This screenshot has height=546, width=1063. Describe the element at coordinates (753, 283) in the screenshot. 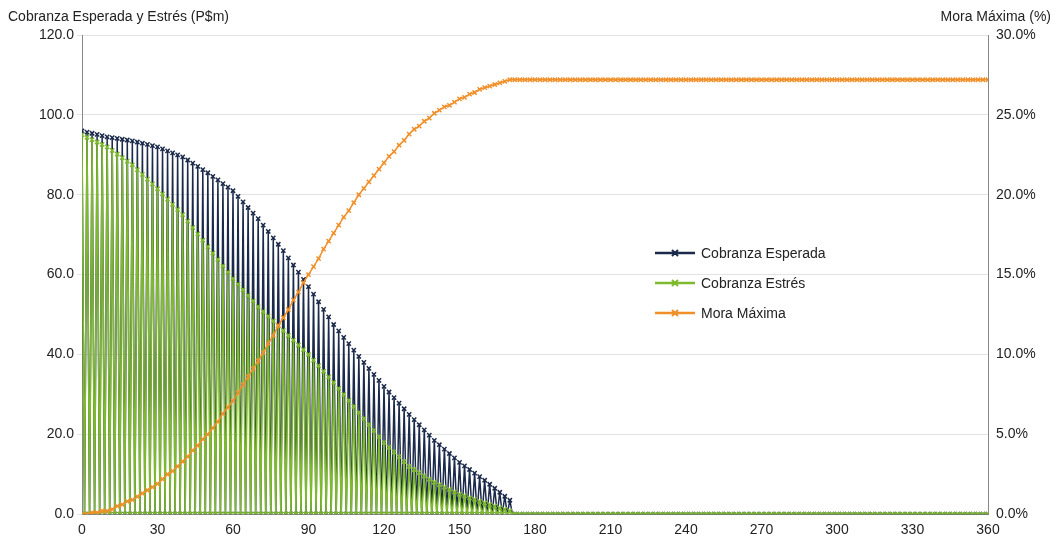

I see `legend-label: Cobranza Estrés` at that location.